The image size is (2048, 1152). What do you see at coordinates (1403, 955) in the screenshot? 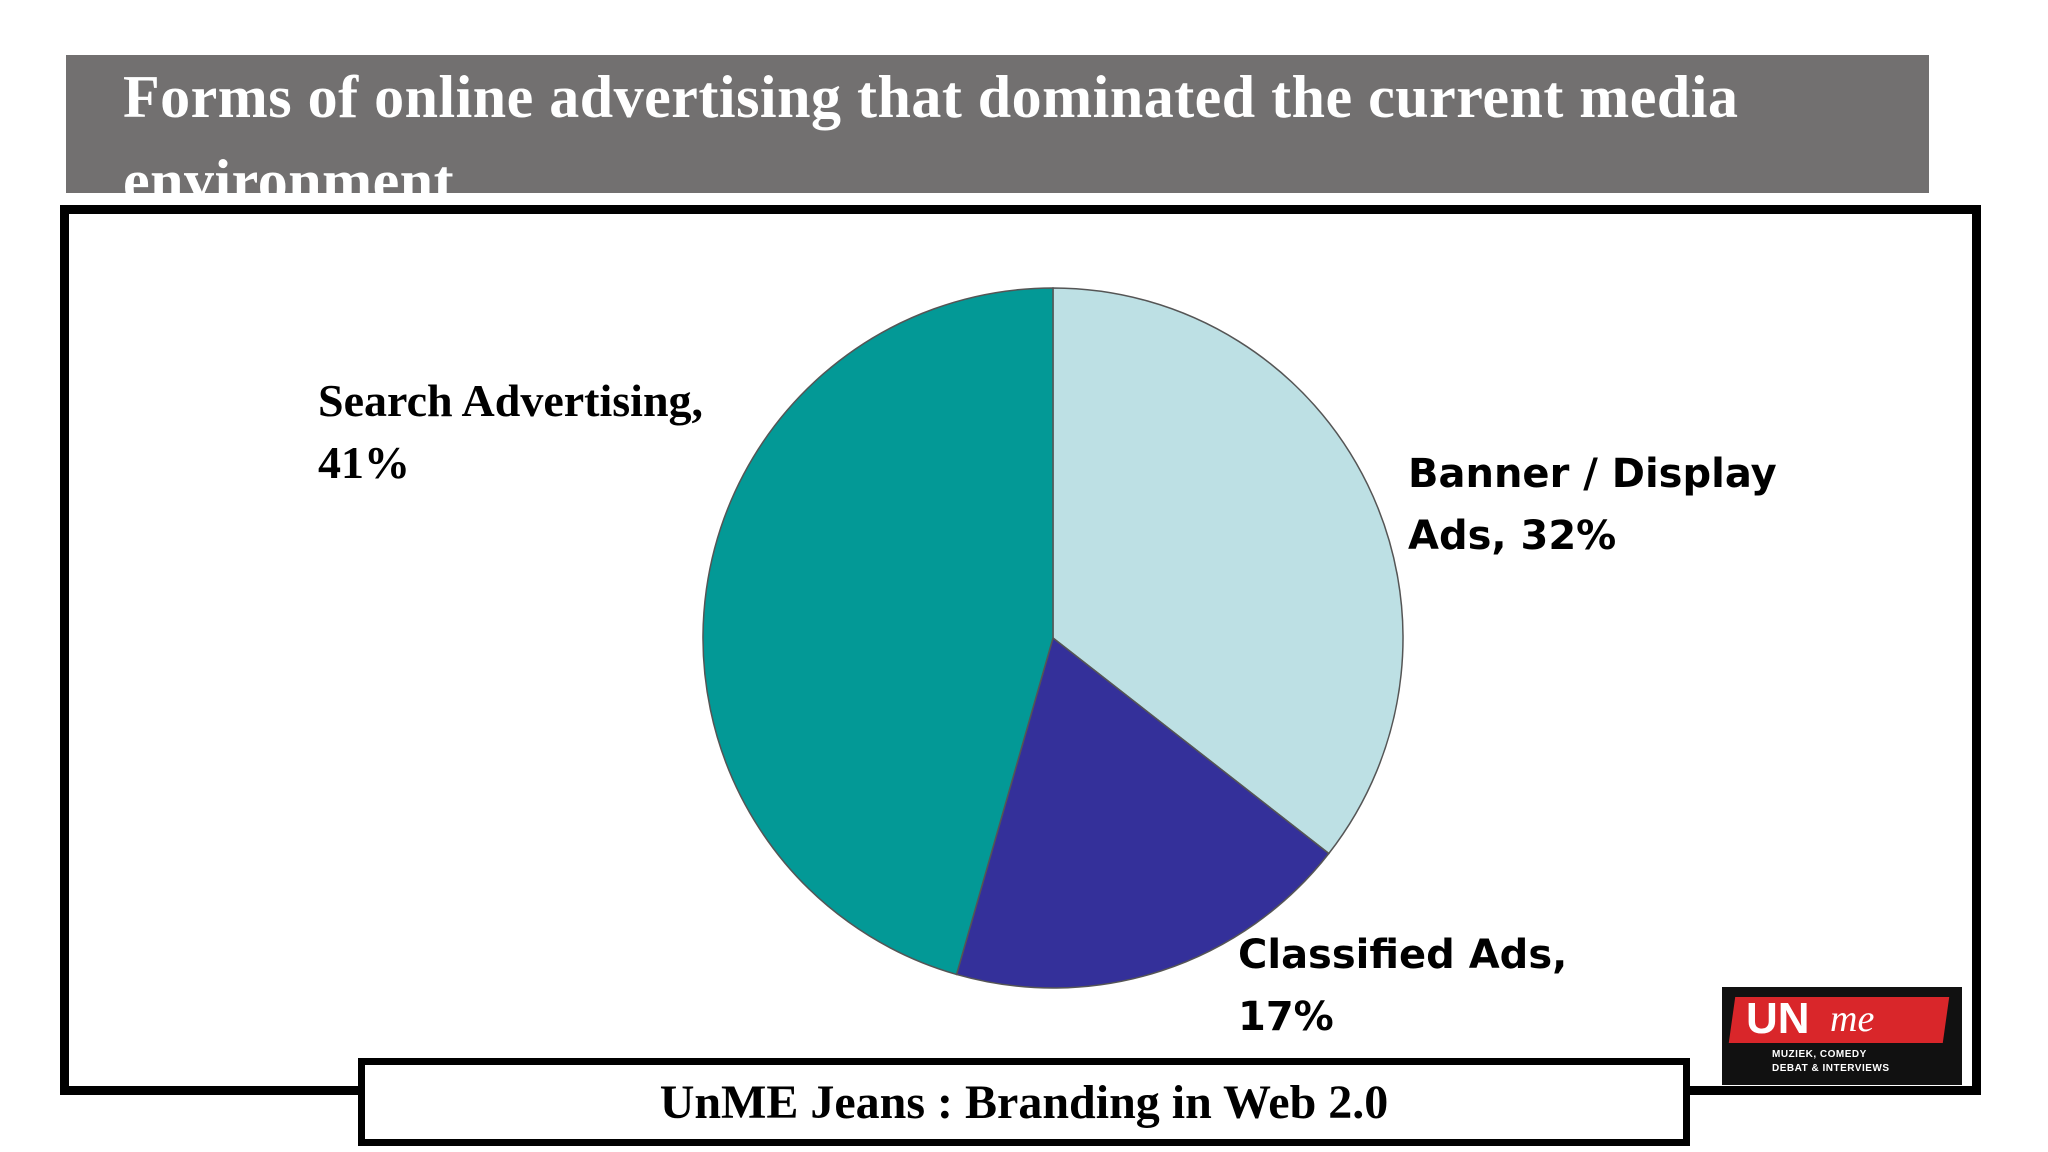
I see `label-classified-ads-name: Classified Ads,` at bounding box center [1403, 955].